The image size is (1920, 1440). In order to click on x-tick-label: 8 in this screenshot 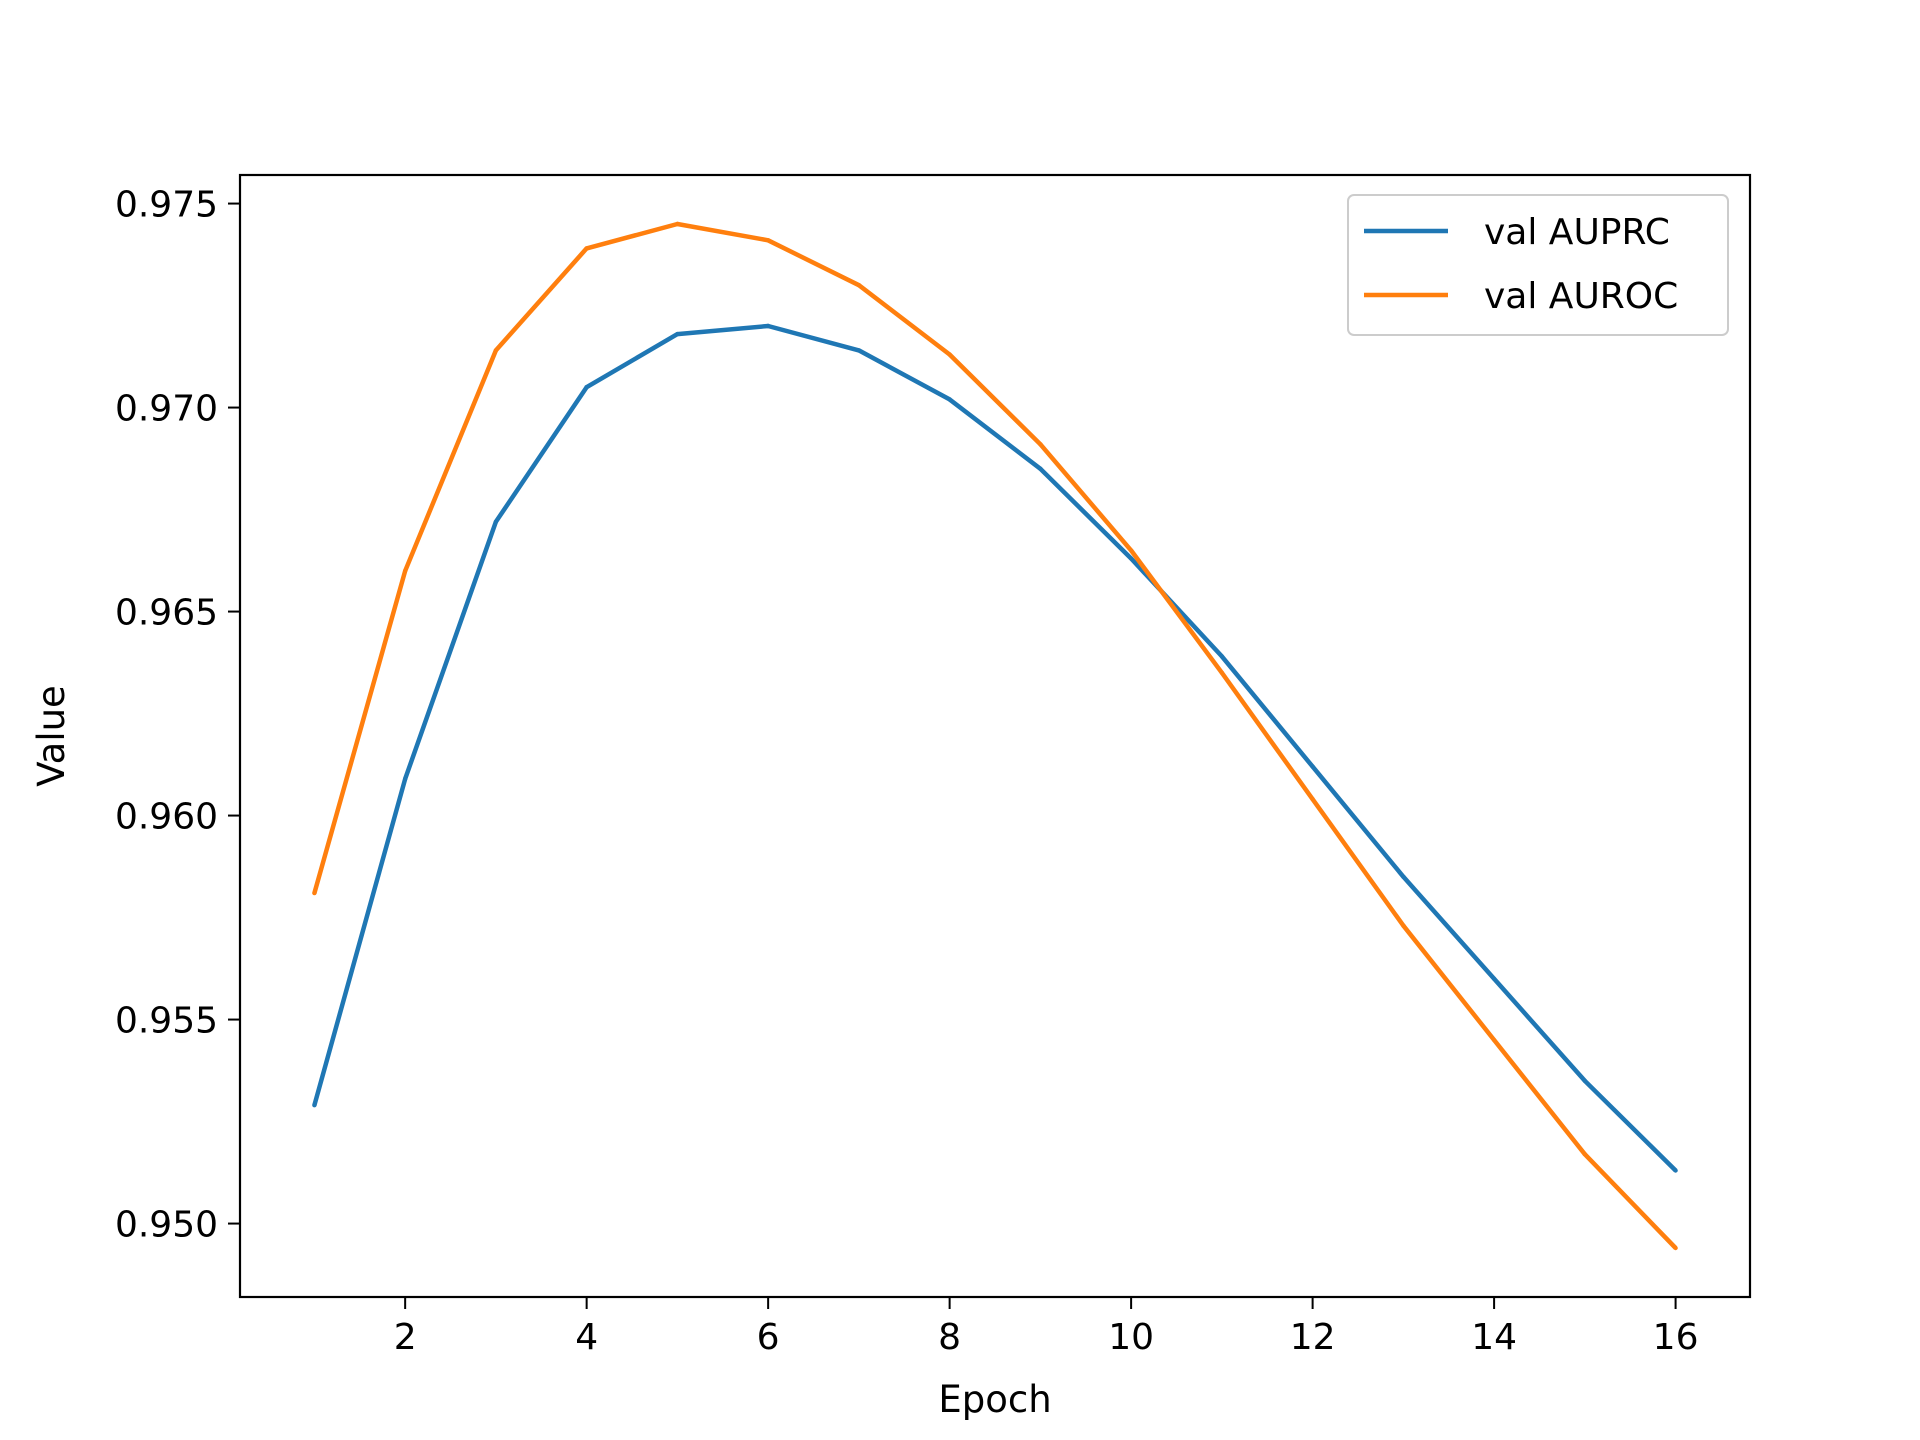, I will do `click(949, 1337)`.